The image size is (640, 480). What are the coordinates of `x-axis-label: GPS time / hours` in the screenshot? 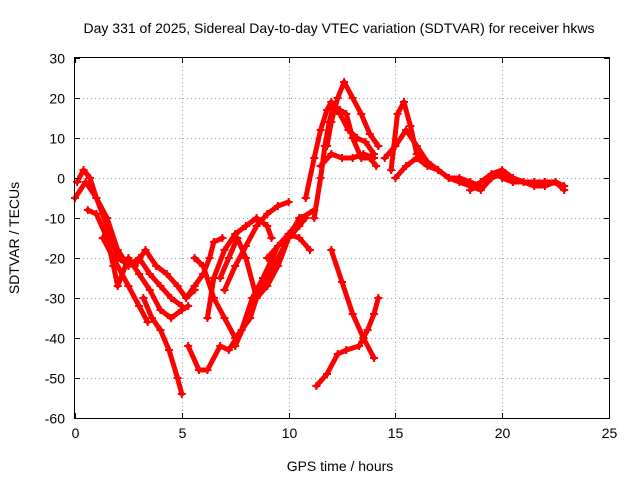 It's located at (340, 466).